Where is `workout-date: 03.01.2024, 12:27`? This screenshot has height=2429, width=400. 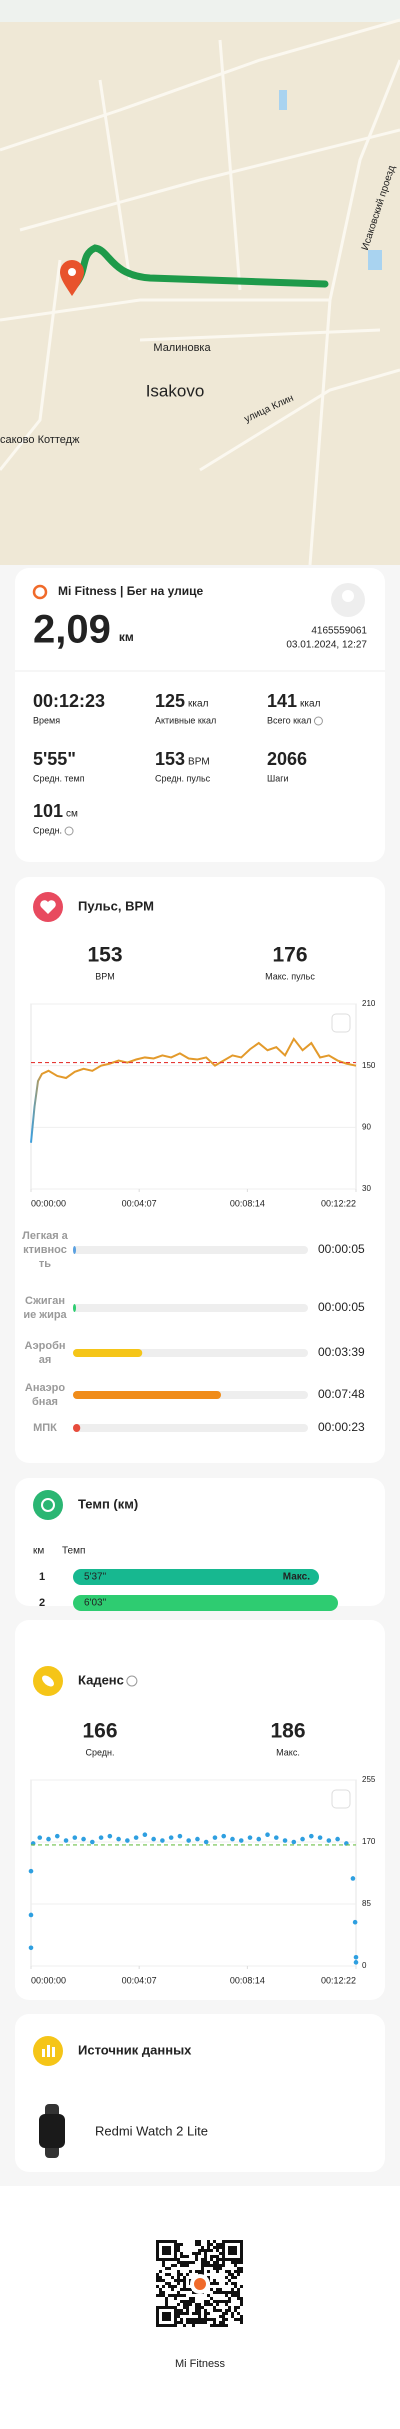 workout-date: 03.01.2024, 12:27 is located at coordinates (326, 645).